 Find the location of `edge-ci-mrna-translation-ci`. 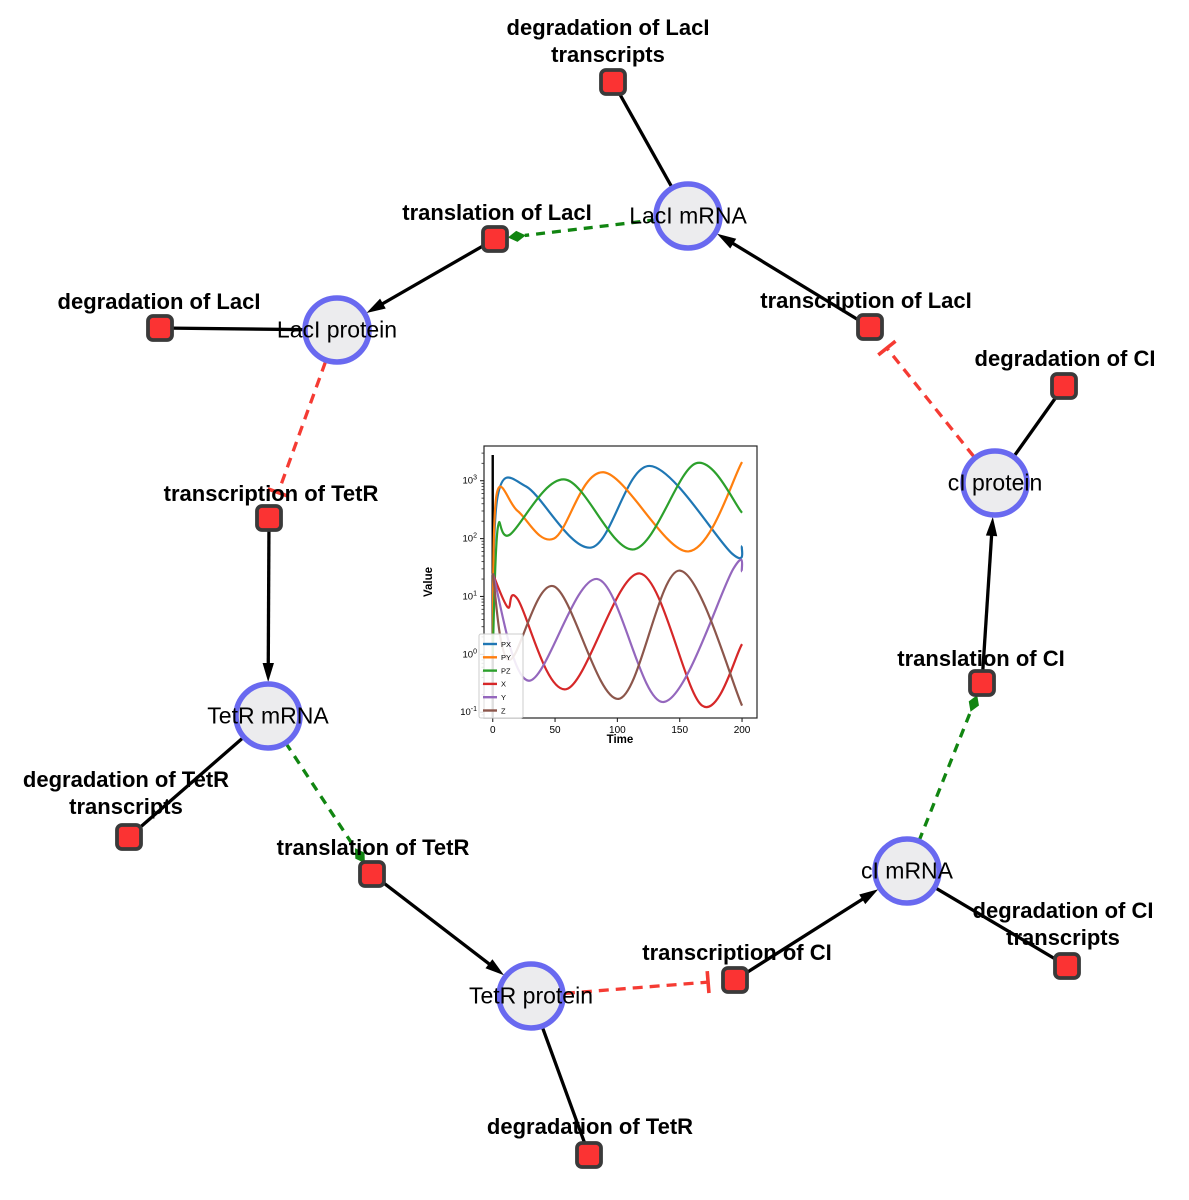

edge-ci-mrna-translation-ci is located at coordinates (939, 791).